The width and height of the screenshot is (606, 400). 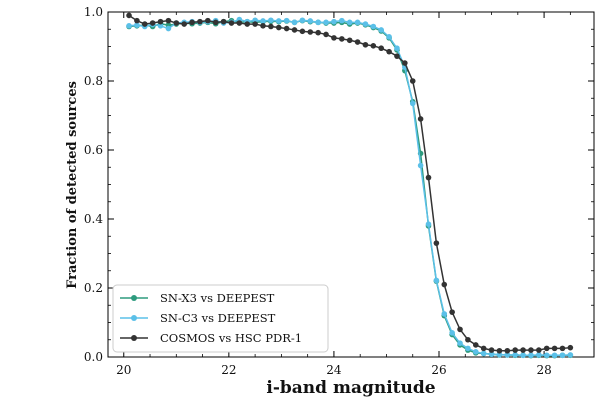 I want to click on x-tick-labels: 20 22 24 26 28, so click(x=334, y=370).